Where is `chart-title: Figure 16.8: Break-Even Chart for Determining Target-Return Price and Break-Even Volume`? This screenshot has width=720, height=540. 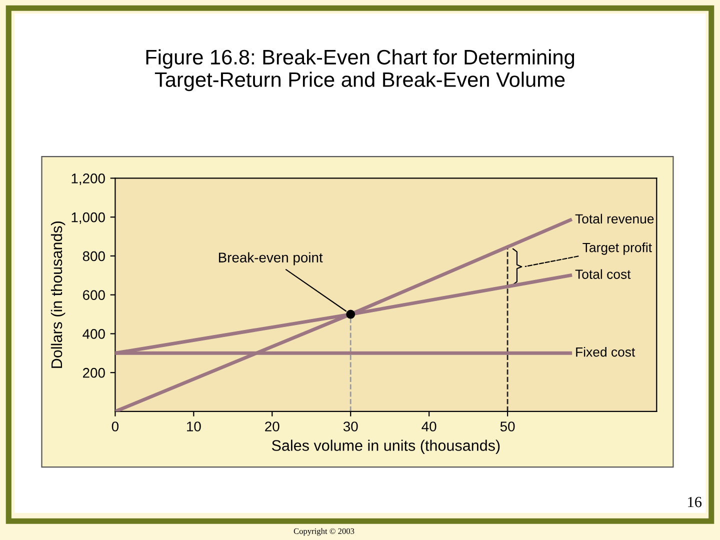
chart-title: Figure 16.8: Break-Even Chart for Determining Target-Return Price and Break-Even Volume is located at coordinates (360, 70).